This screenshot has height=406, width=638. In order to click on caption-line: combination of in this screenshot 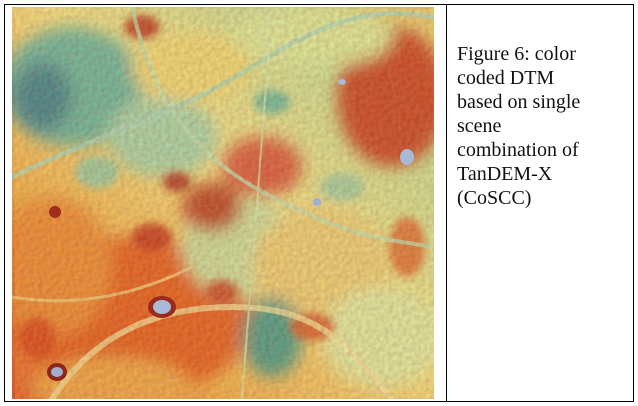, I will do `click(518, 150)`.